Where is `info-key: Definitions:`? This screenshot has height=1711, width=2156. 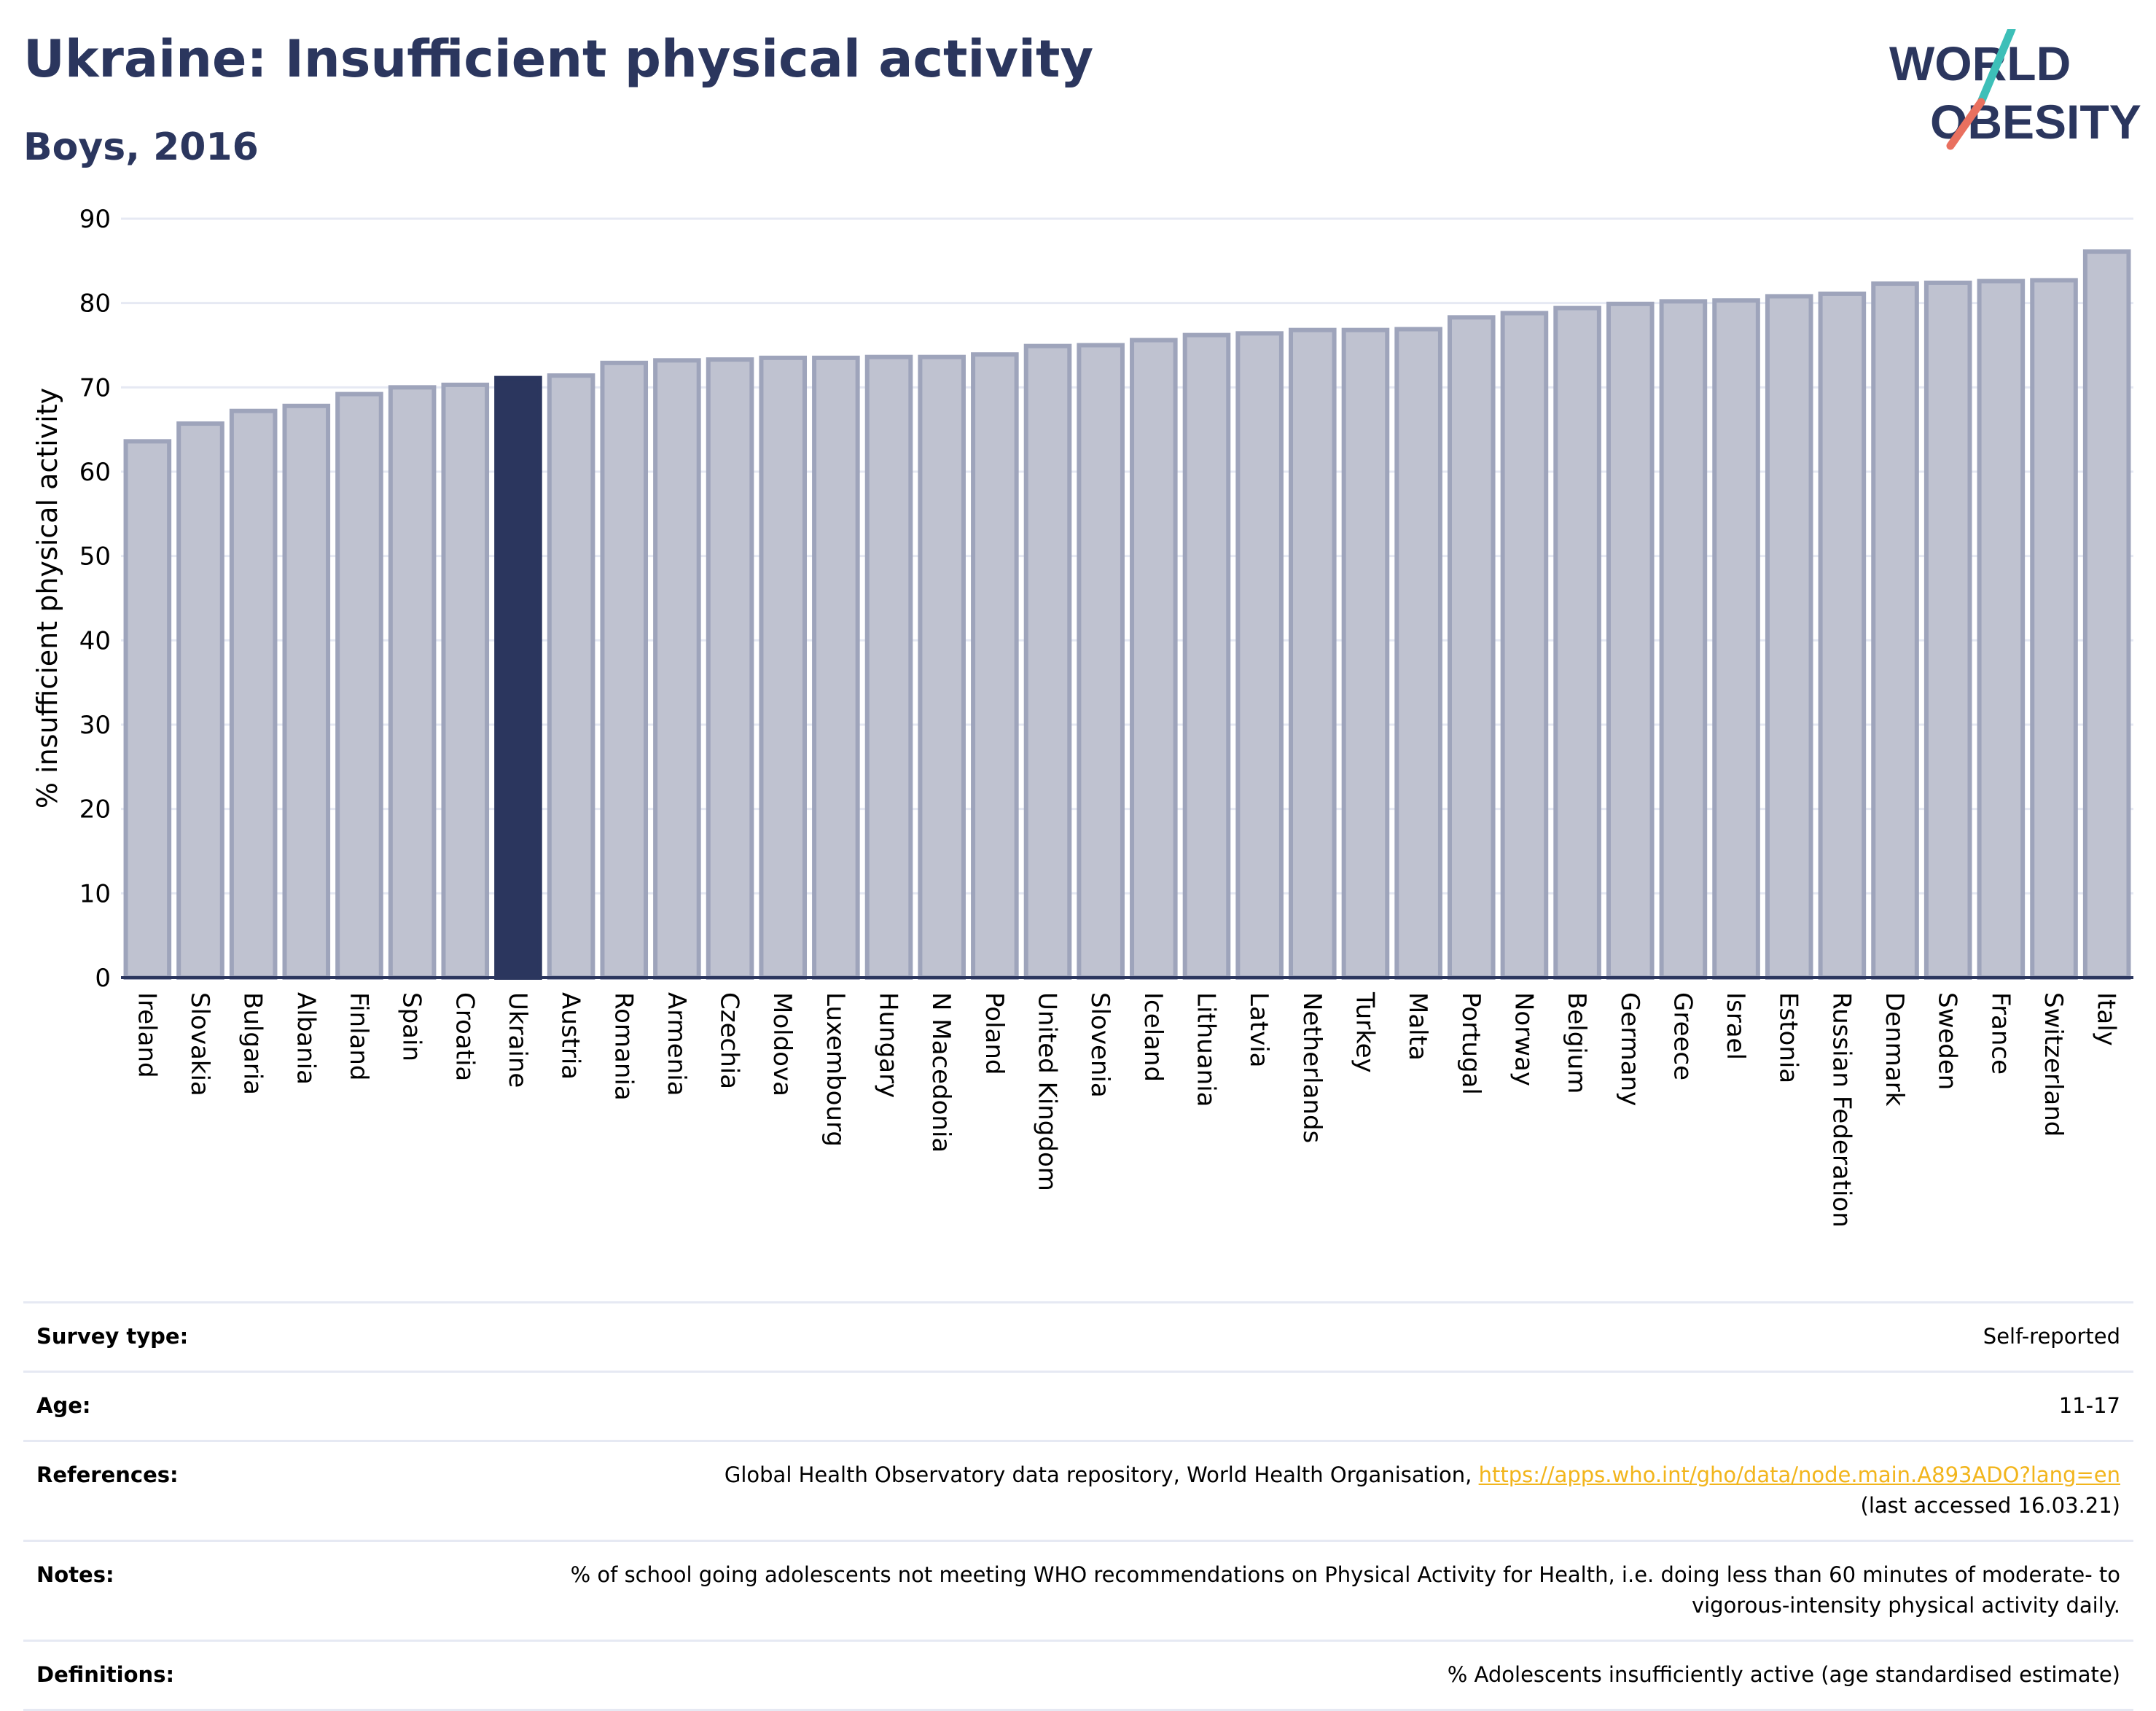
info-key: Definitions: is located at coordinates (105, 1675).